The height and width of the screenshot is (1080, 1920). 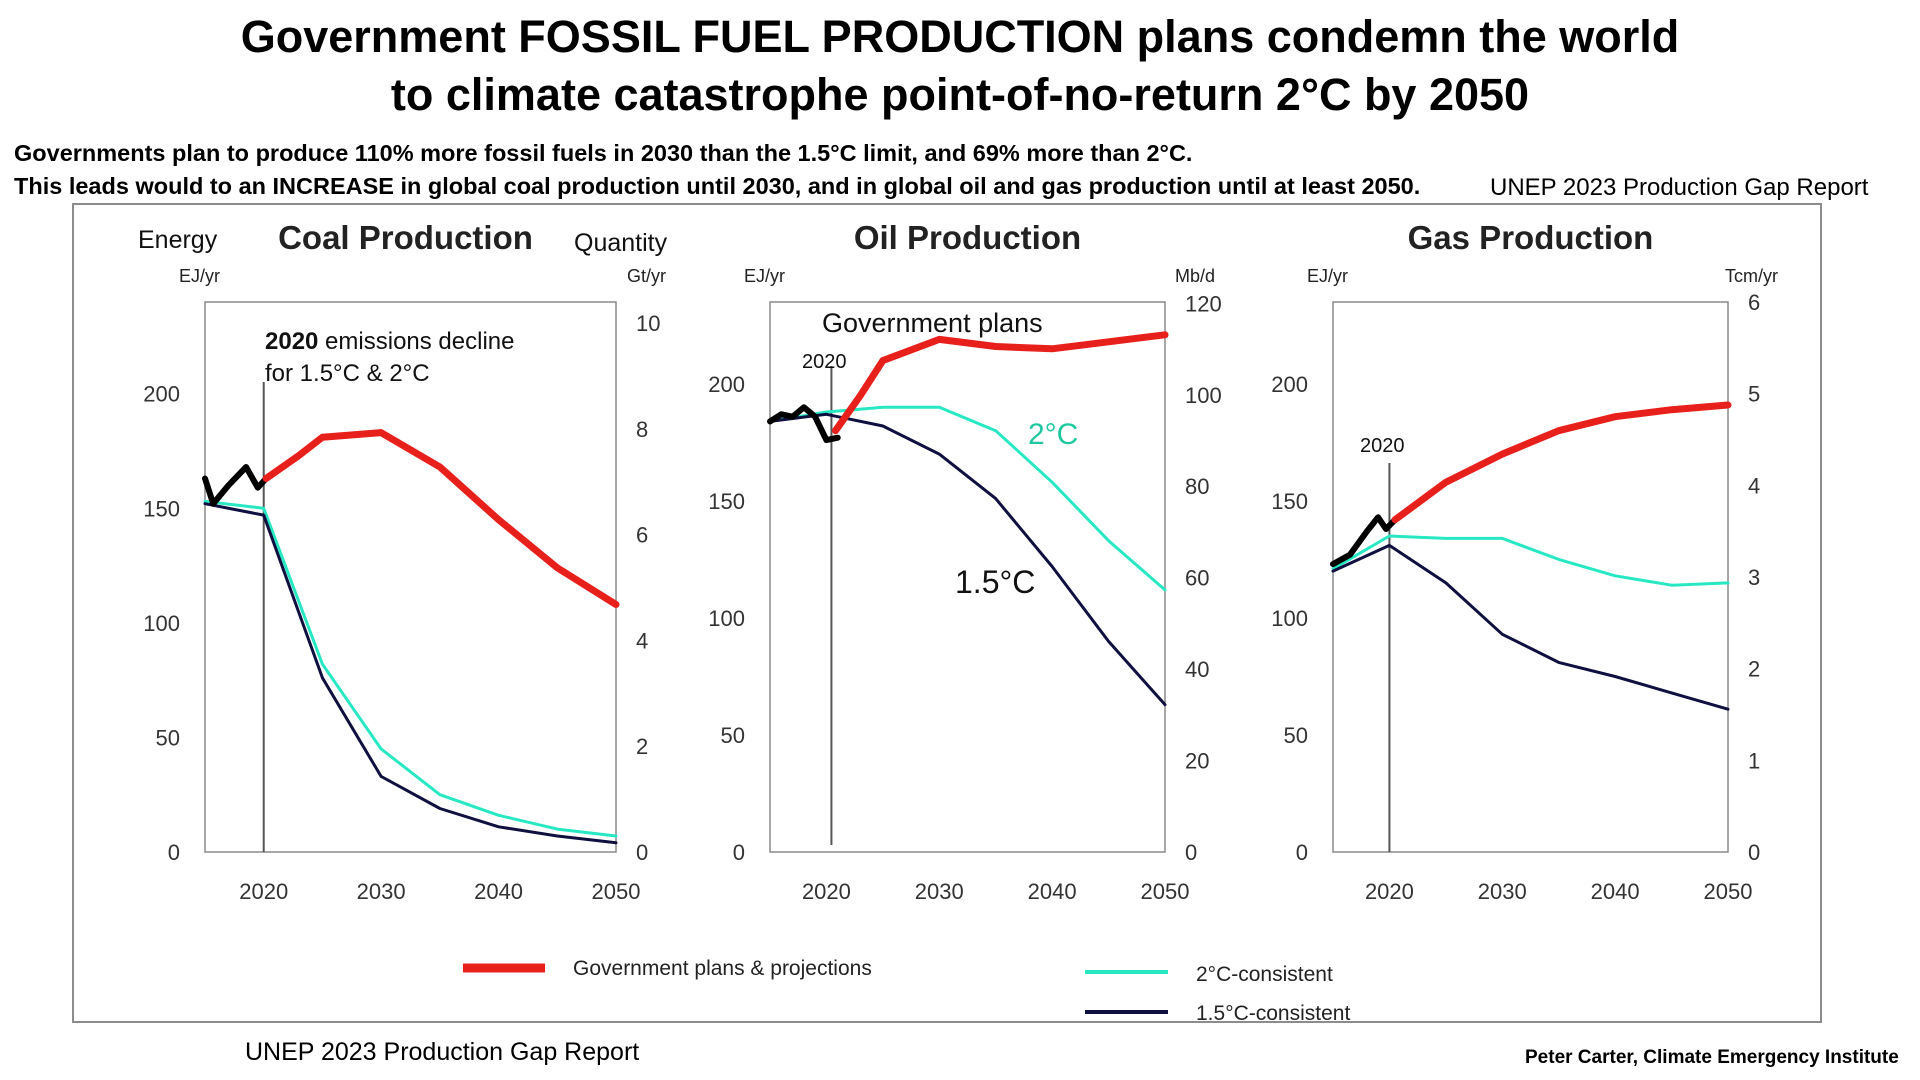 I want to click on legend-2deg-label: 2°C-consistent, so click(x=1264, y=974).